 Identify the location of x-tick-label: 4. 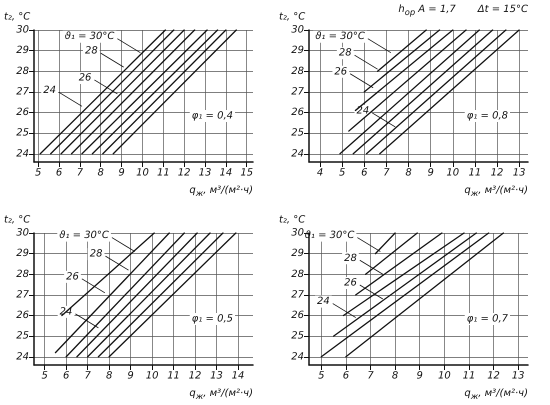
(320, 173).